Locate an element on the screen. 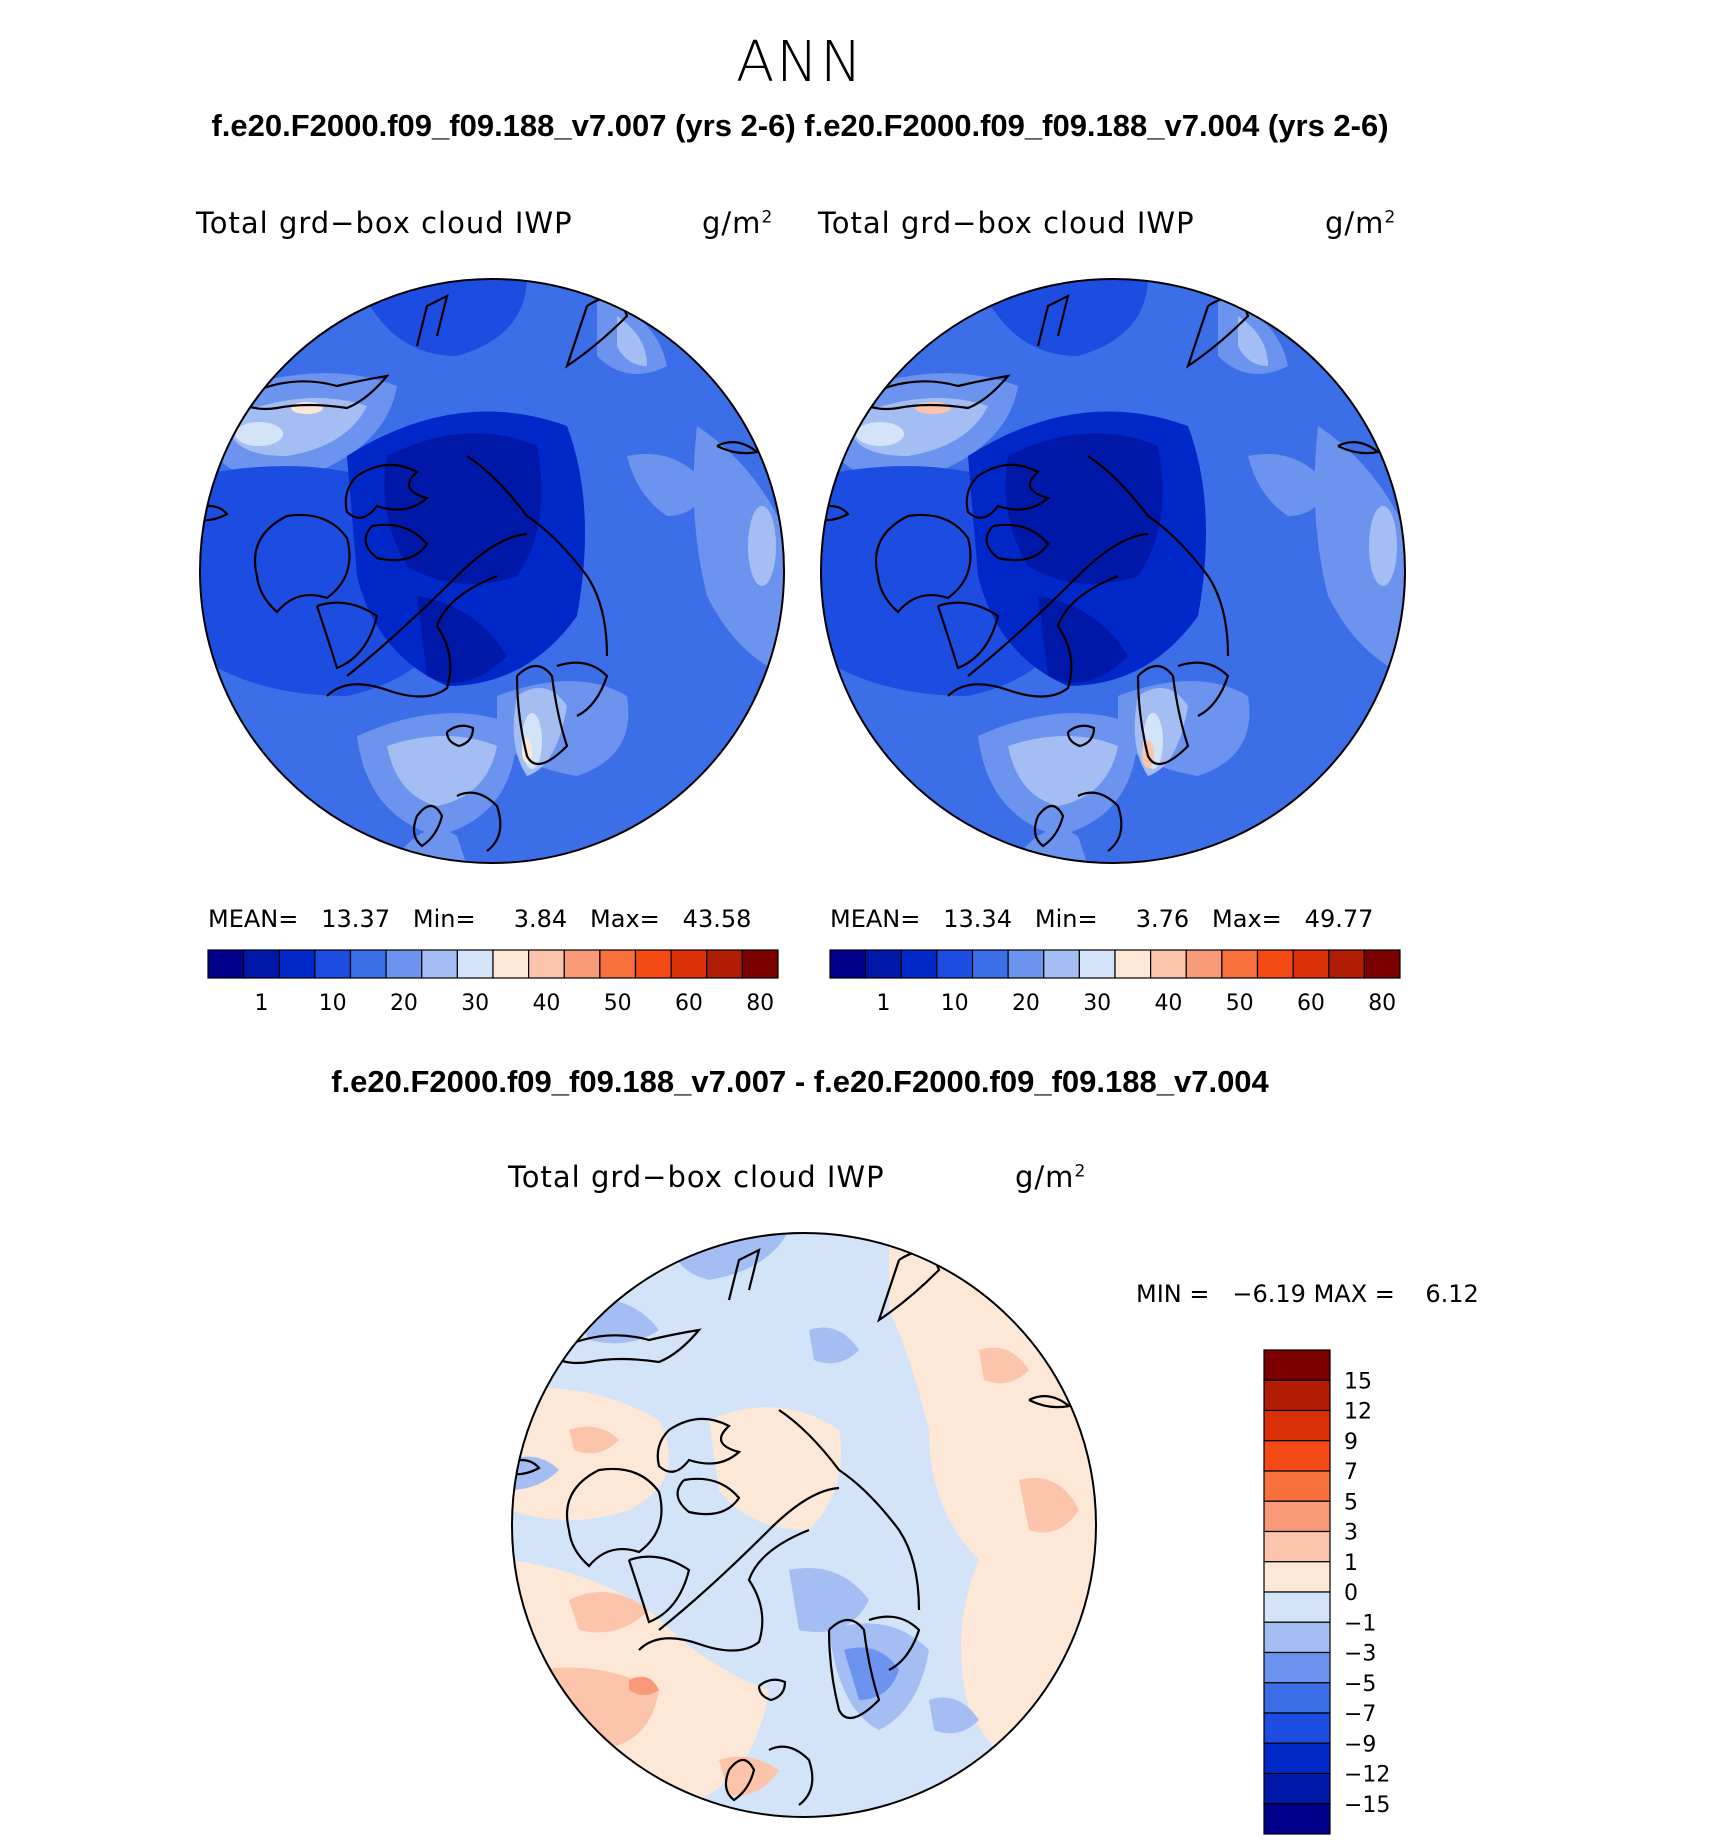 Image resolution: width=1710 pixels, height=1840 pixels. panel1-polar-map is located at coordinates (492, 571).